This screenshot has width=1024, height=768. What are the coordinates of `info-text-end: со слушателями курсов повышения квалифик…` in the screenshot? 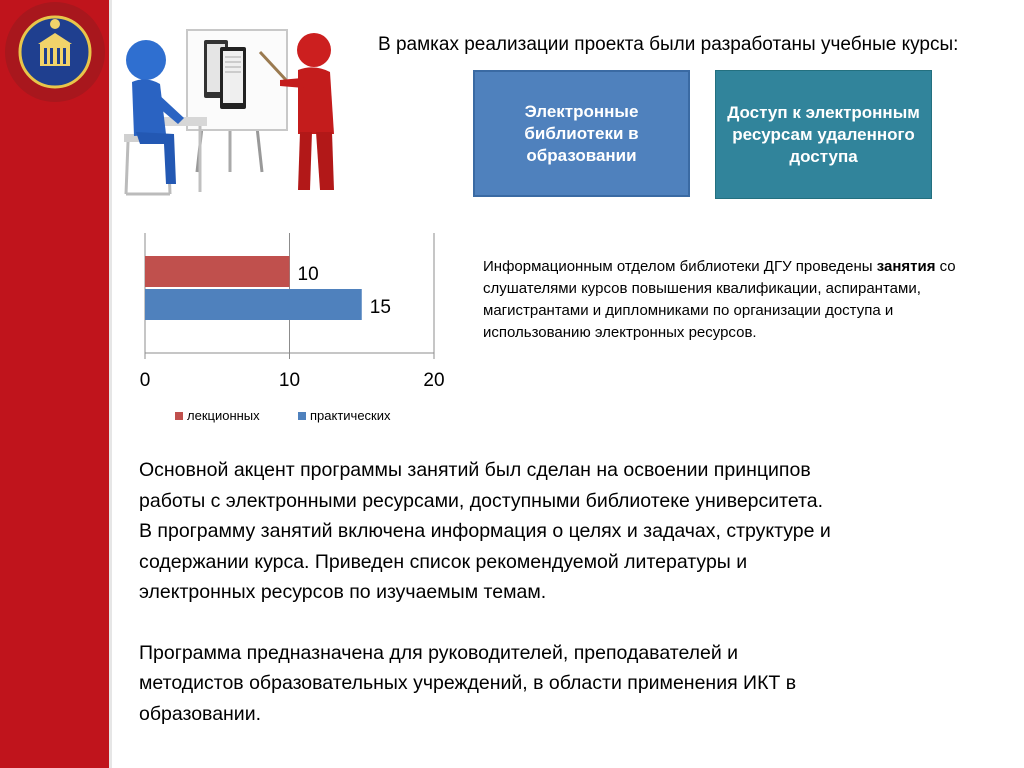 It's located at (719, 299).